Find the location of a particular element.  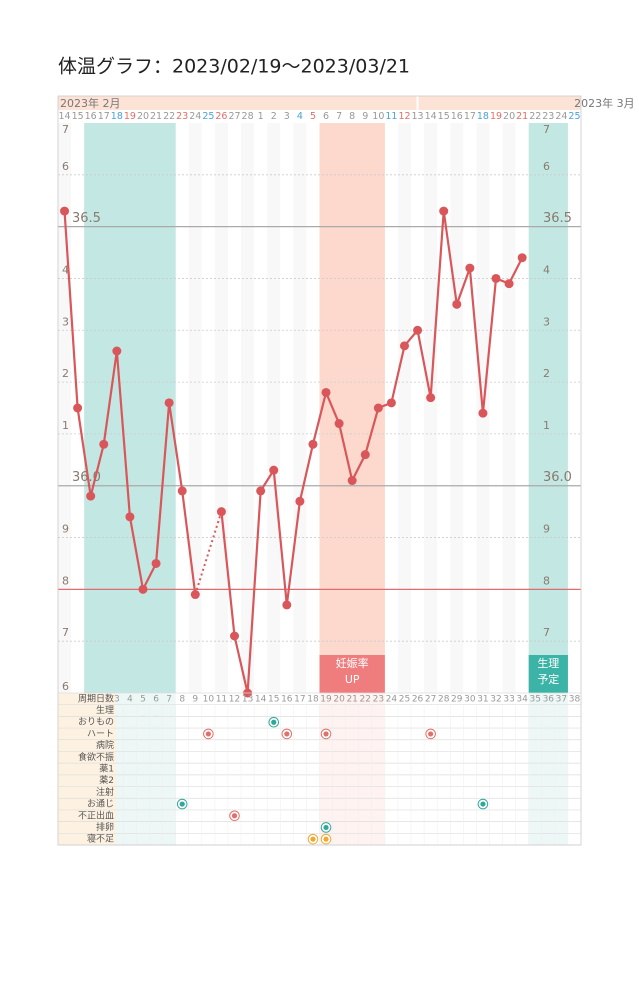

x-tick-label: 15 is located at coordinates (78, 116).